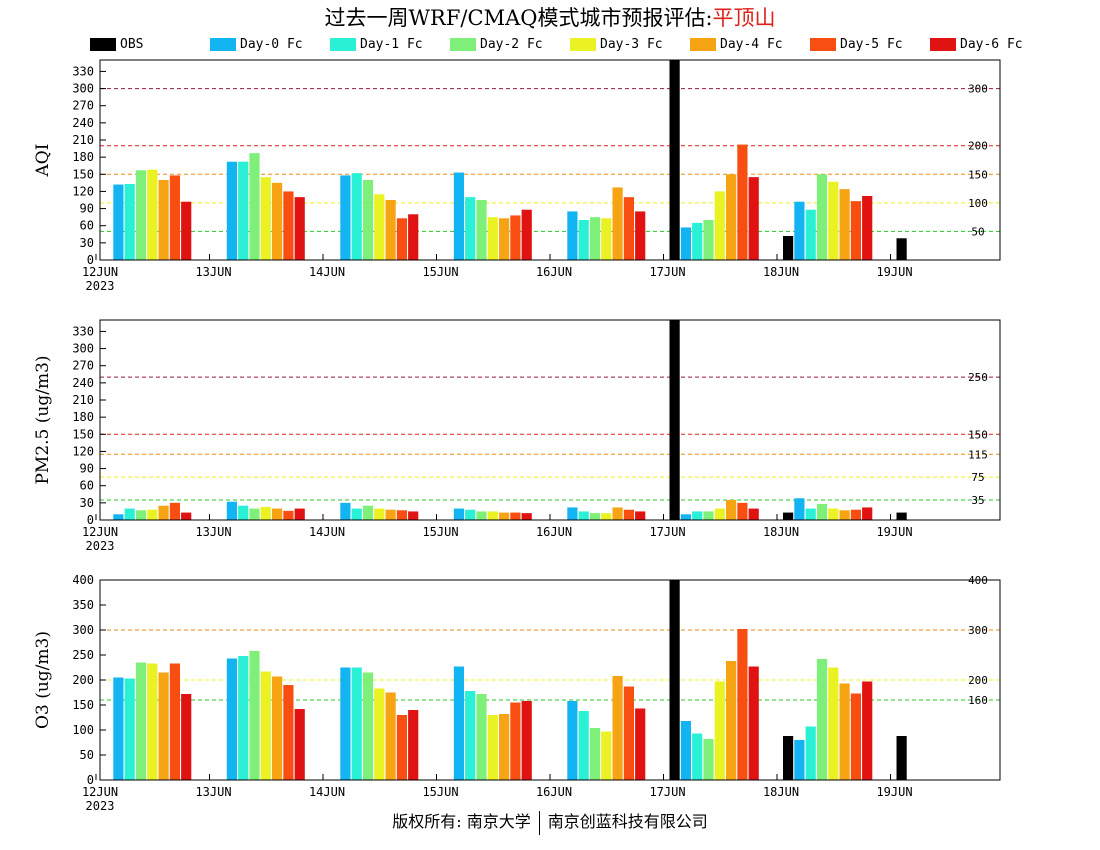 Image resolution: width=1100 pixels, height=850 pixels. Describe the element at coordinates (83, 106) in the screenshot. I see `y-tick-label: 270` at that location.